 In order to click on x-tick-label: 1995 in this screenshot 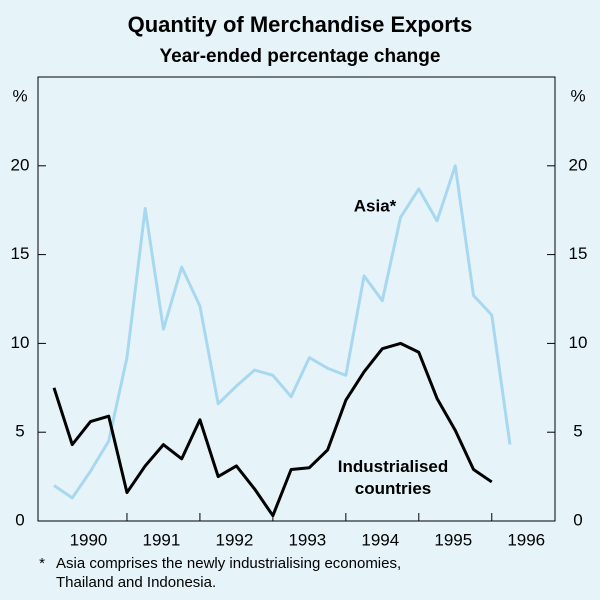, I will do `click(453, 539)`.